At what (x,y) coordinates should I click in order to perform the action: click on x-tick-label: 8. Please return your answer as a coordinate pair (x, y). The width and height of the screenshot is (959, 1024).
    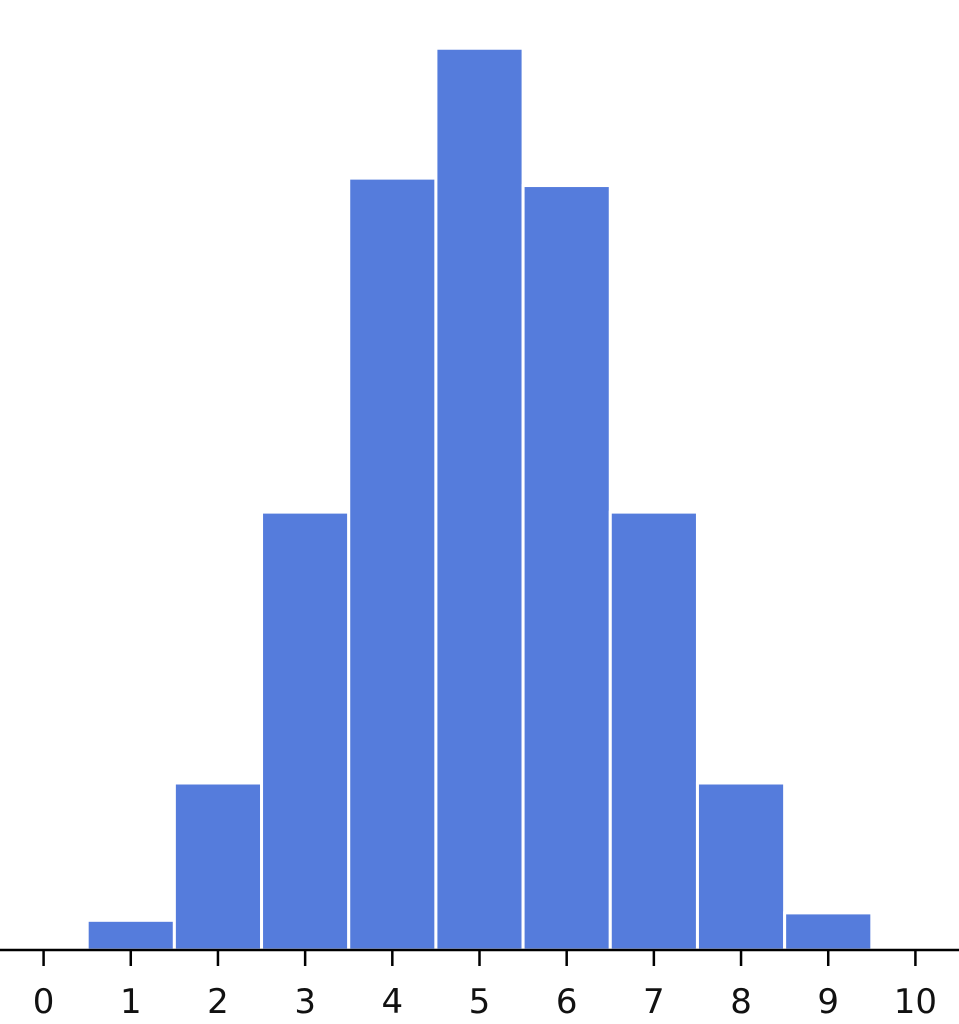
    Looking at the image, I should click on (741, 1002).